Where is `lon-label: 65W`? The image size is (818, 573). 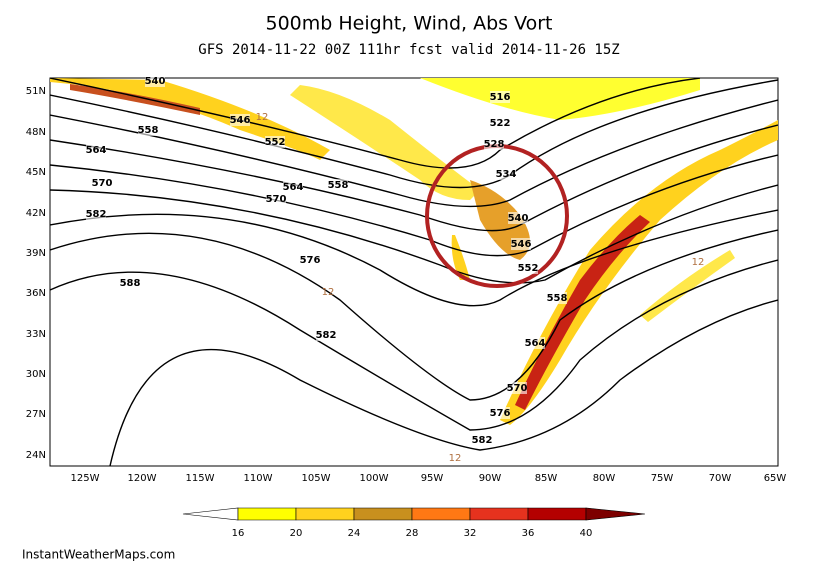
lon-label: 65W is located at coordinates (775, 478).